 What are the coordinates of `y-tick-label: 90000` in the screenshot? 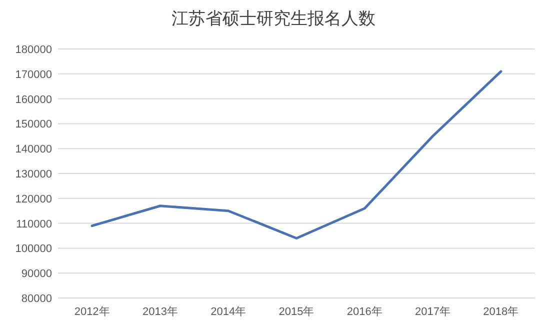 It's located at (36, 274).